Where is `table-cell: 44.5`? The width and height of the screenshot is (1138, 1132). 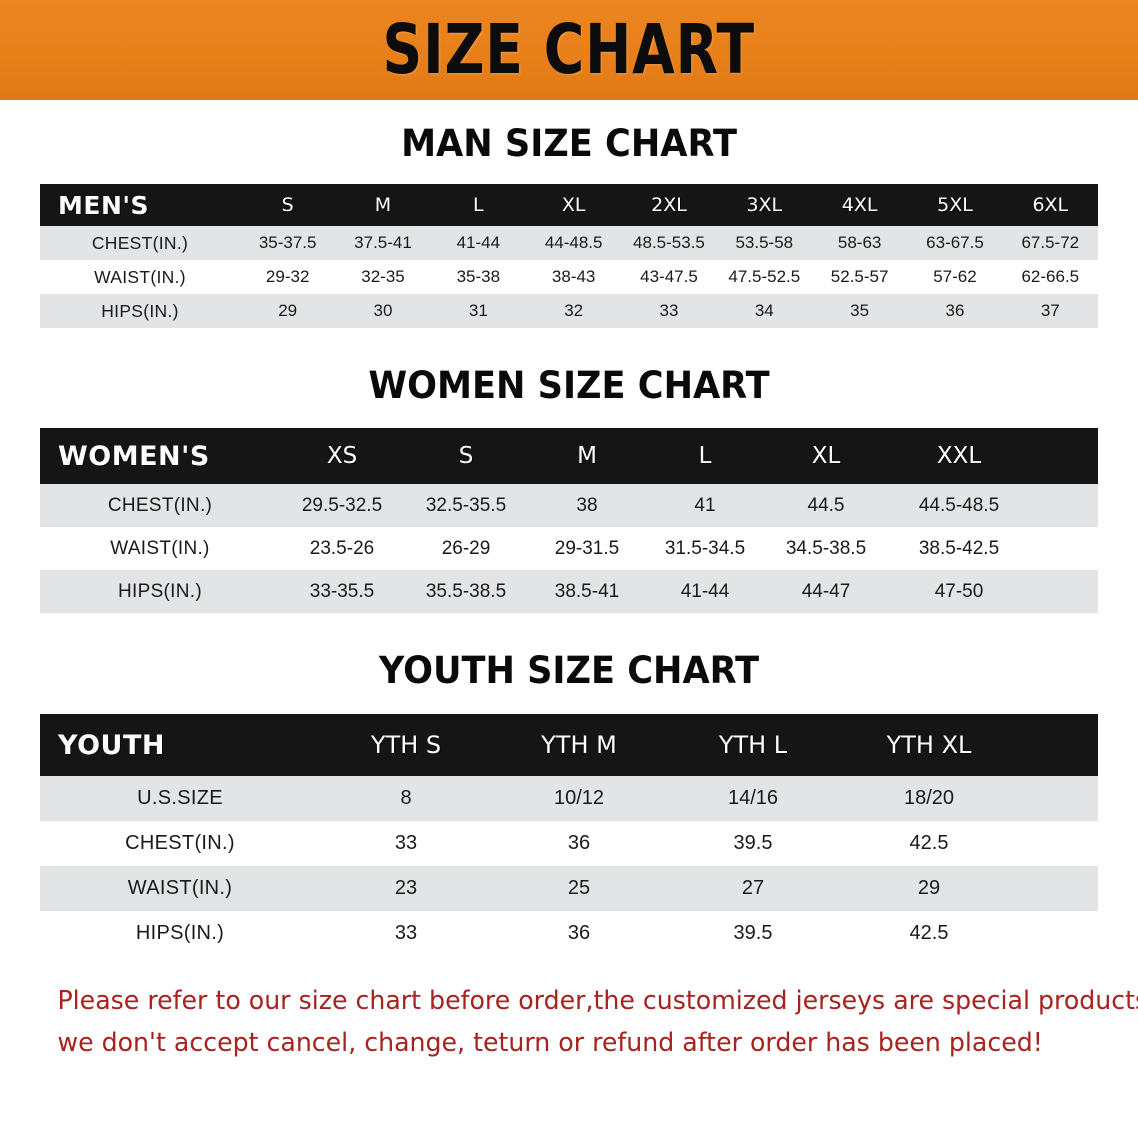
table-cell: 44.5 is located at coordinates (826, 505).